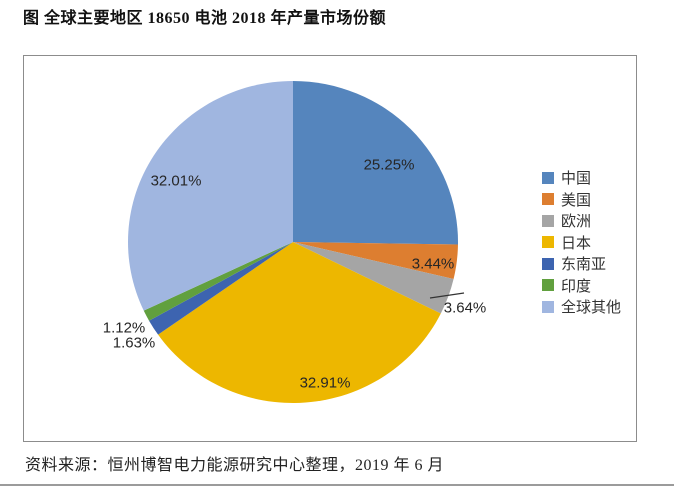  I want to click on pie-value-label-日本: 32.91%, so click(325, 383).